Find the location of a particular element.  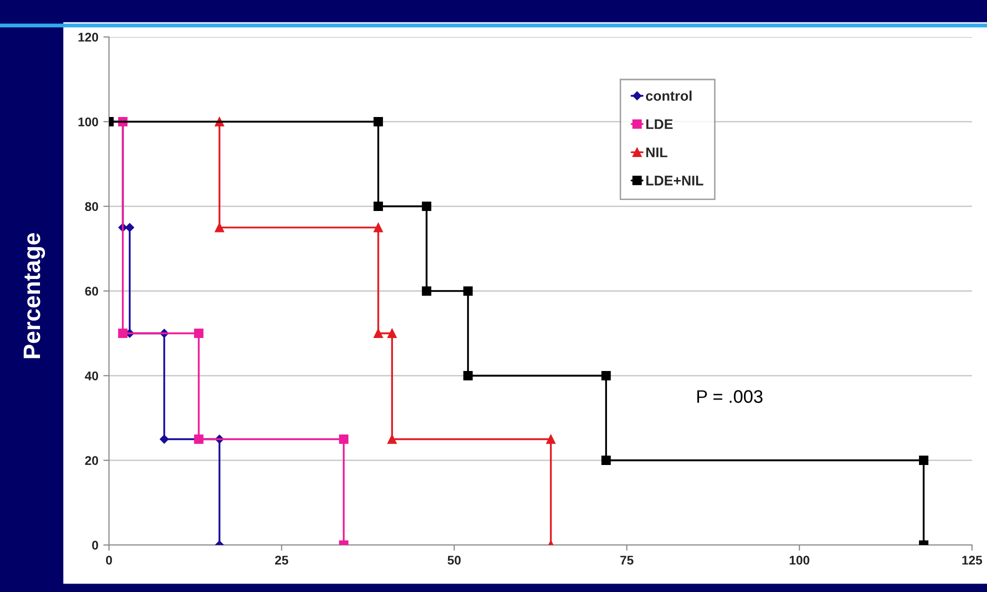

legend-label: NIL is located at coordinates (657, 153).